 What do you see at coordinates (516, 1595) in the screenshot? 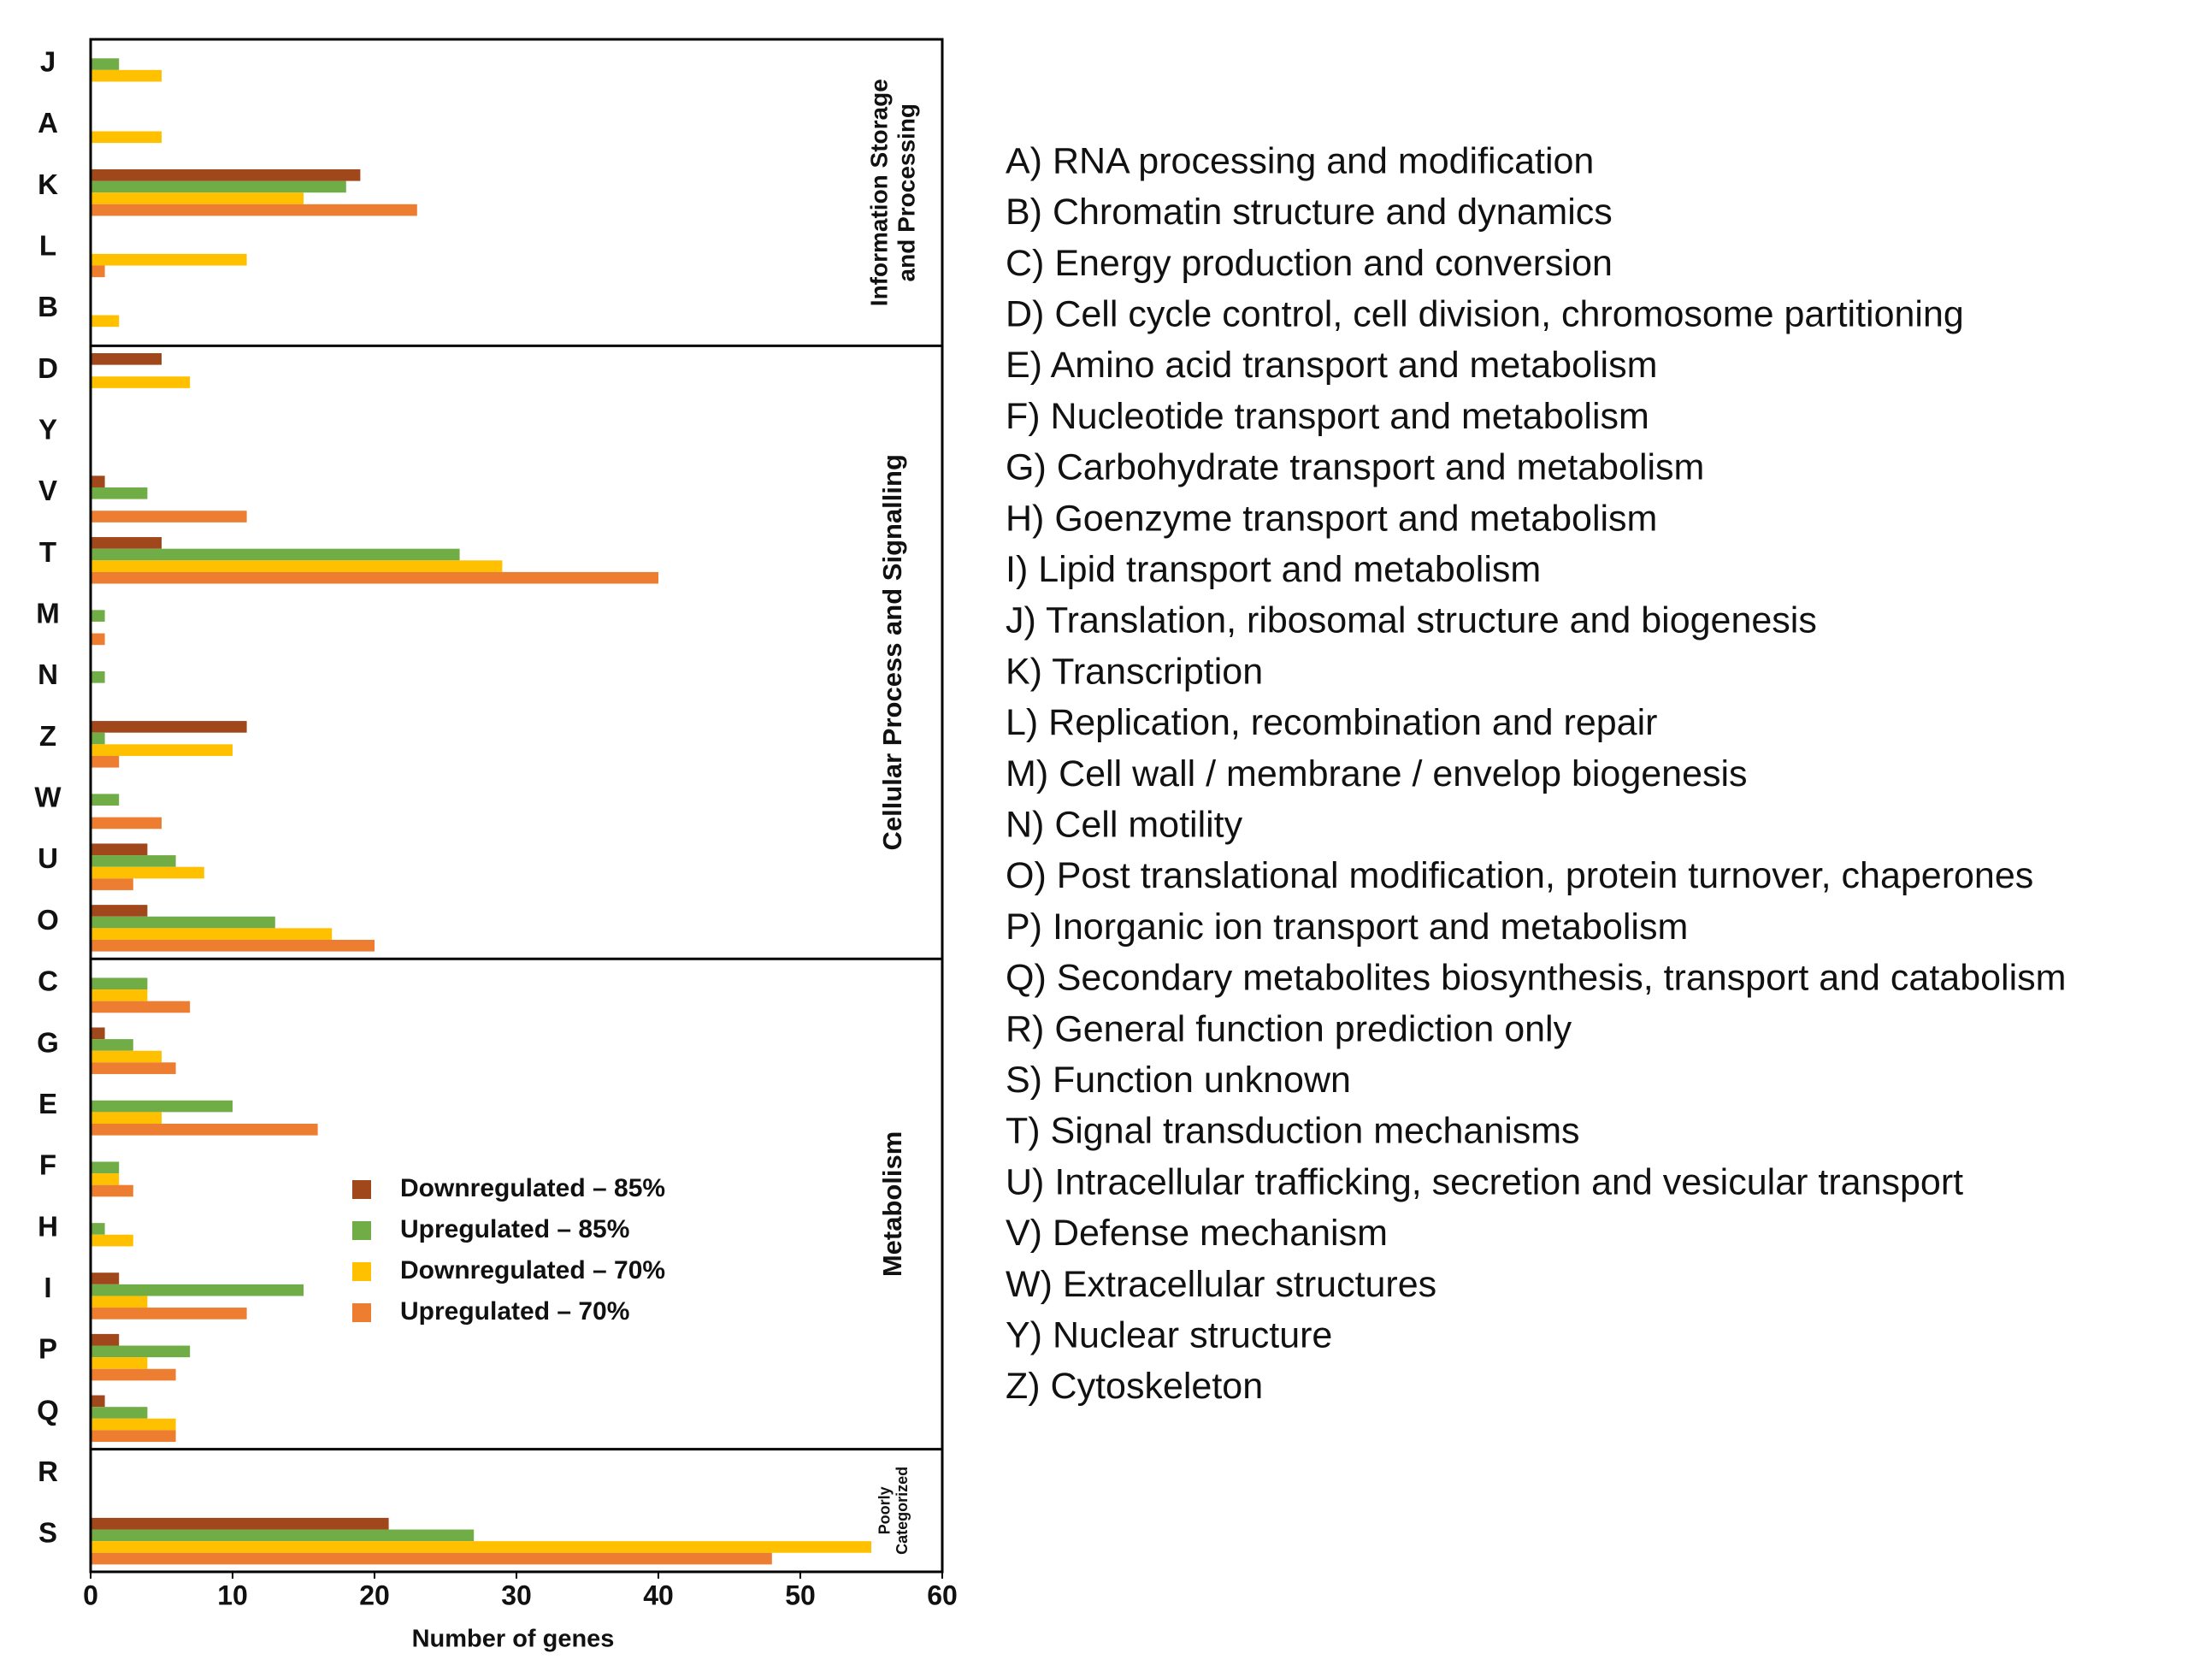
I see `x-tick-label: 30` at bounding box center [516, 1595].